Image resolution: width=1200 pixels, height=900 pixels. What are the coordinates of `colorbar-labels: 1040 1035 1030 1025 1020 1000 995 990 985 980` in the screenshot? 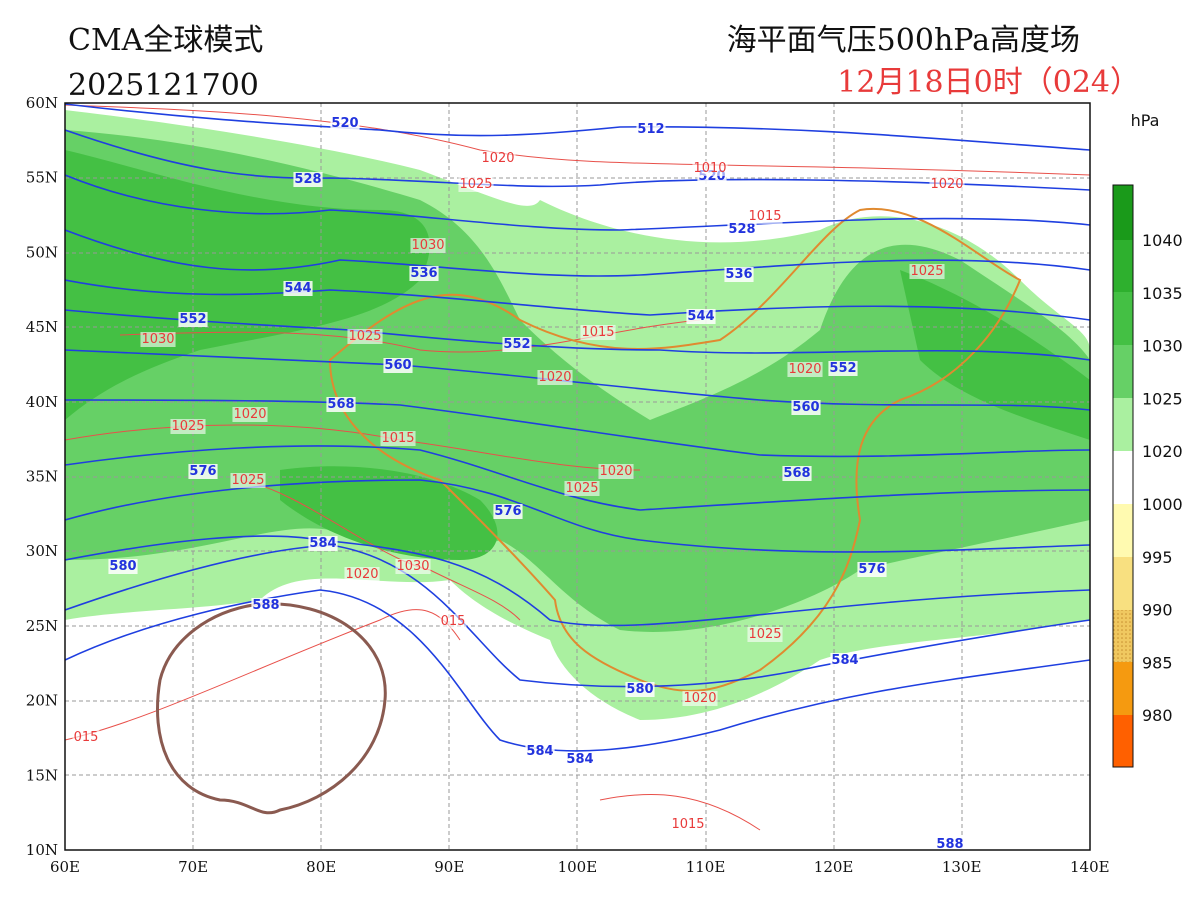 It's located at (1162, 478).